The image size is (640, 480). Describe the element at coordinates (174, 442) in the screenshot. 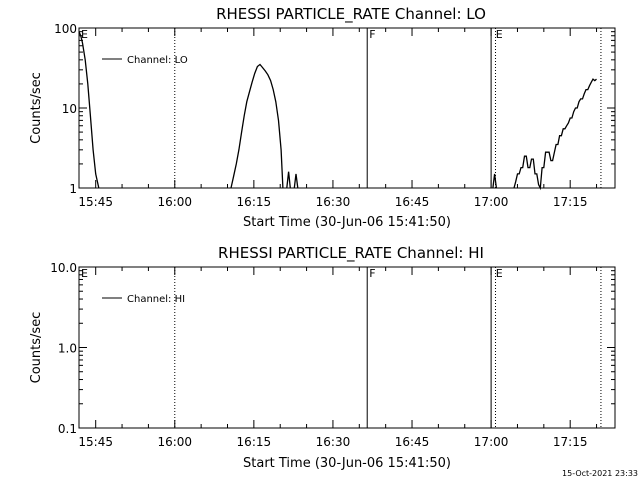

I see `chart-1-x-tick-label: 16:00` at that location.